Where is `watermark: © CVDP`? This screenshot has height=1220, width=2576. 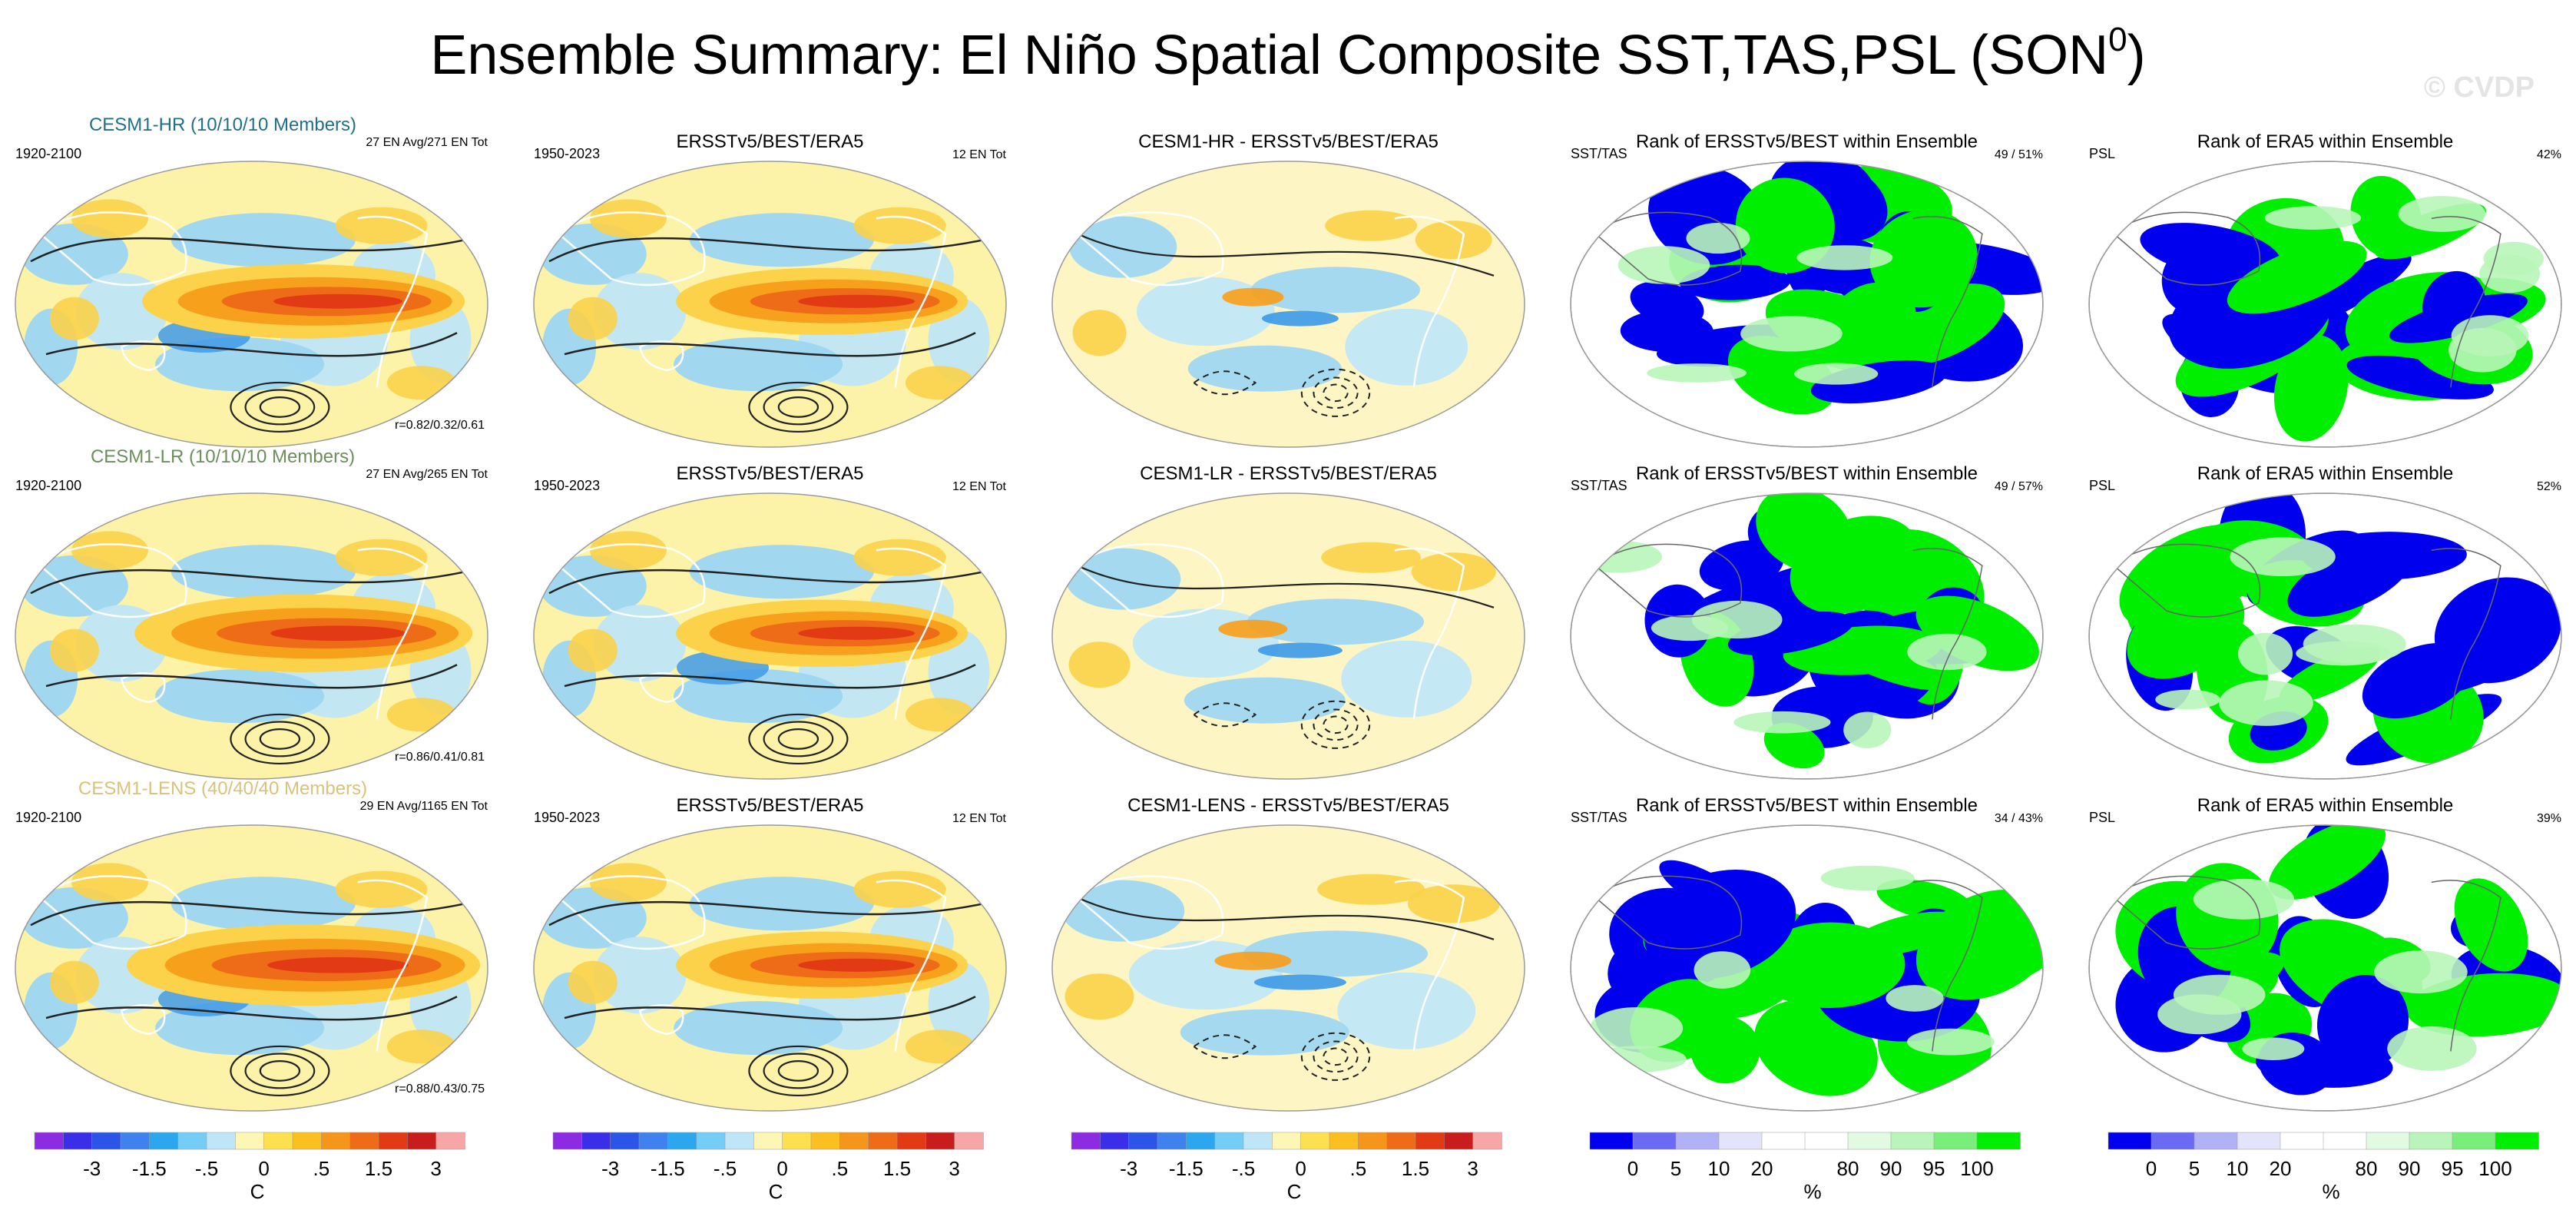
watermark: © CVDP is located at coordinates (2479, 87).